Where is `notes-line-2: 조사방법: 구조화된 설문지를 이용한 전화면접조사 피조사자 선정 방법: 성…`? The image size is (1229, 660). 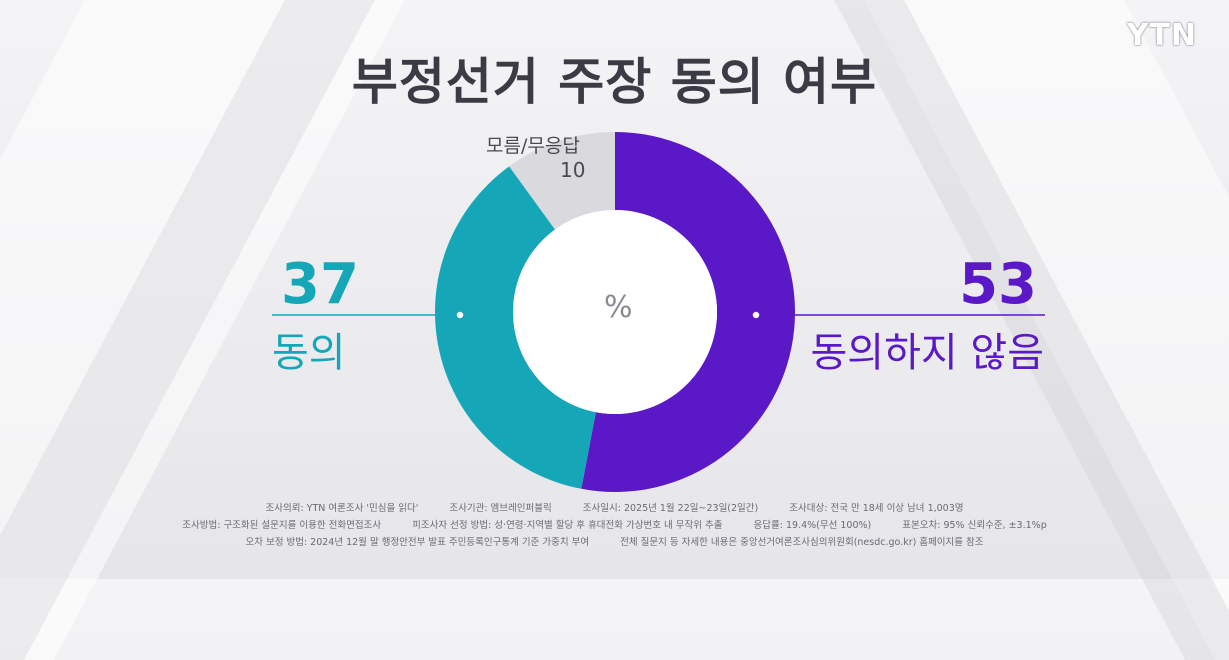
notes-line-2: 조사방법: 구조화된 설문지를 이용한 전화면접조사 피조사자 선정 방법: 성… is located at coordinates (614, 525).